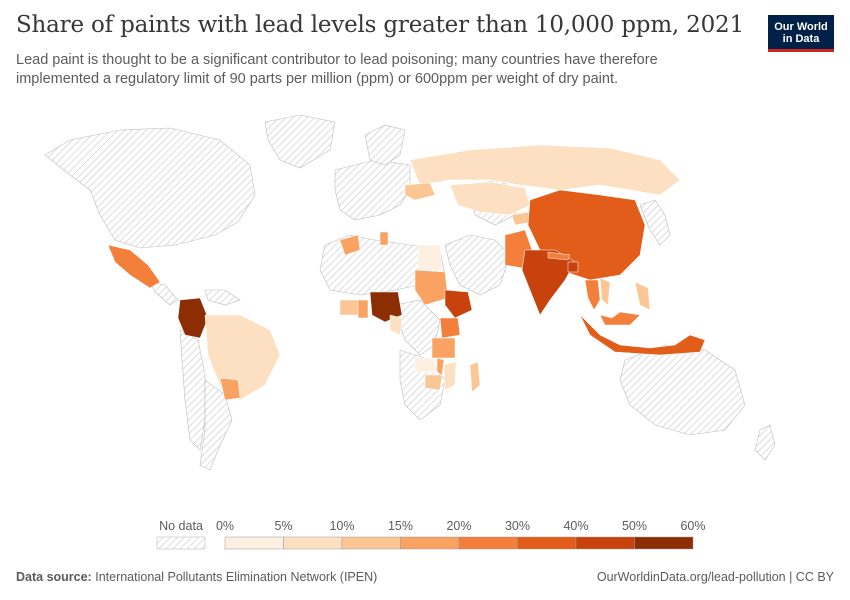 This screenshot has width=850, height=600. I want to click on country-indonesia, so click(642, 335).